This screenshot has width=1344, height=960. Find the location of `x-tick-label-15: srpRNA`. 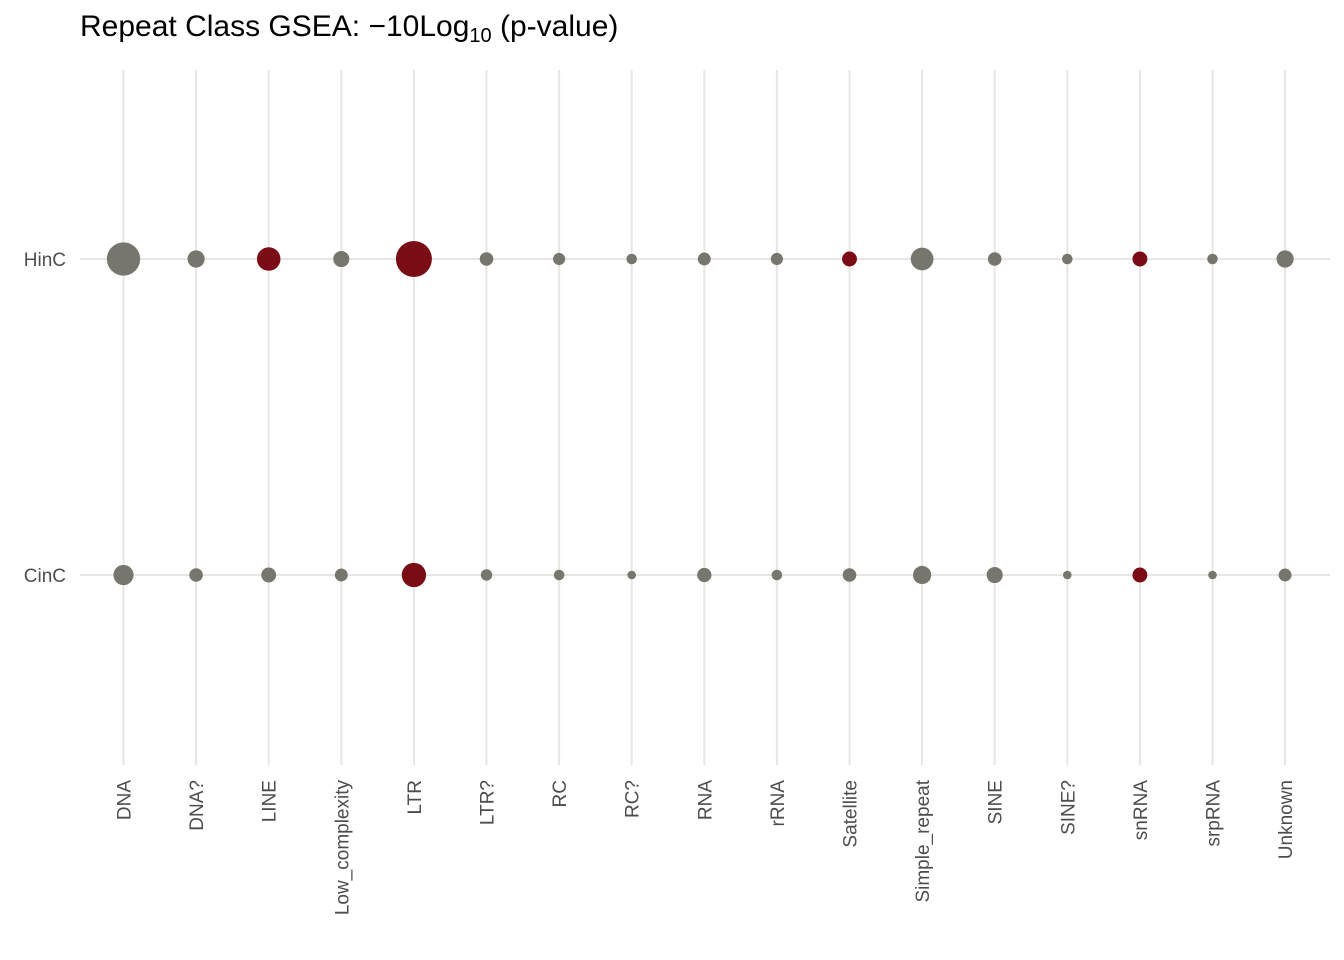

x-tick-label-15: srpRNA is located at coordinates (1214, 813).